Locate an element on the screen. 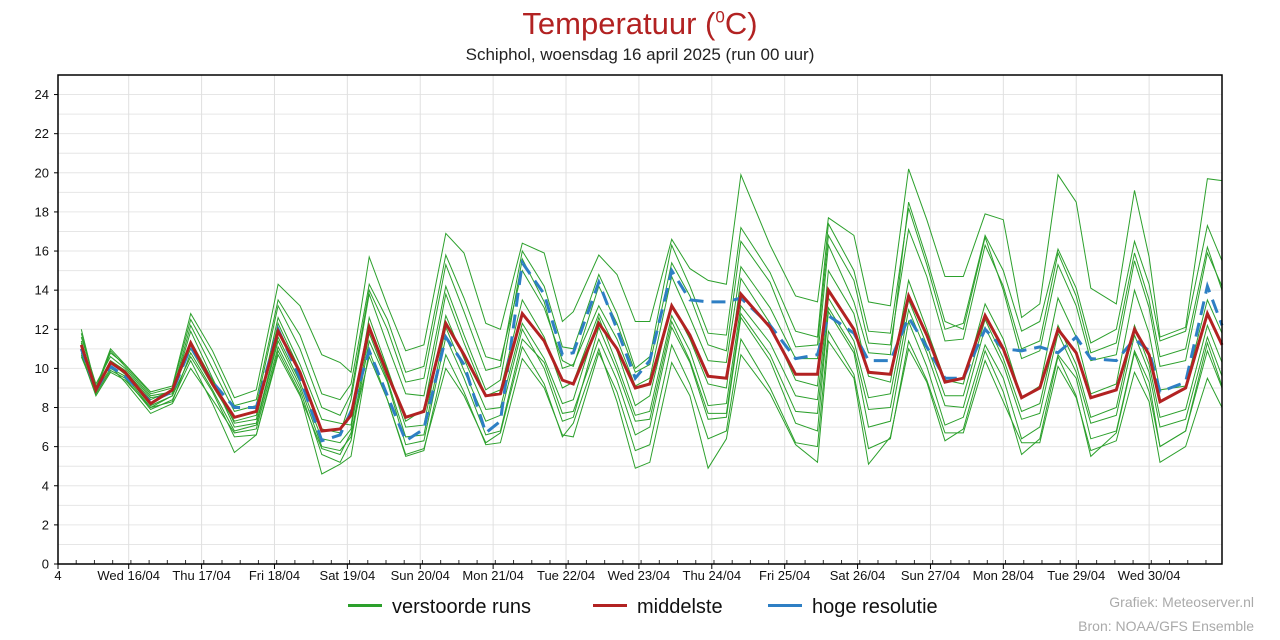 The image size is (1280, 640). y-tick-label: 8 is located at coordinates (45, 407).